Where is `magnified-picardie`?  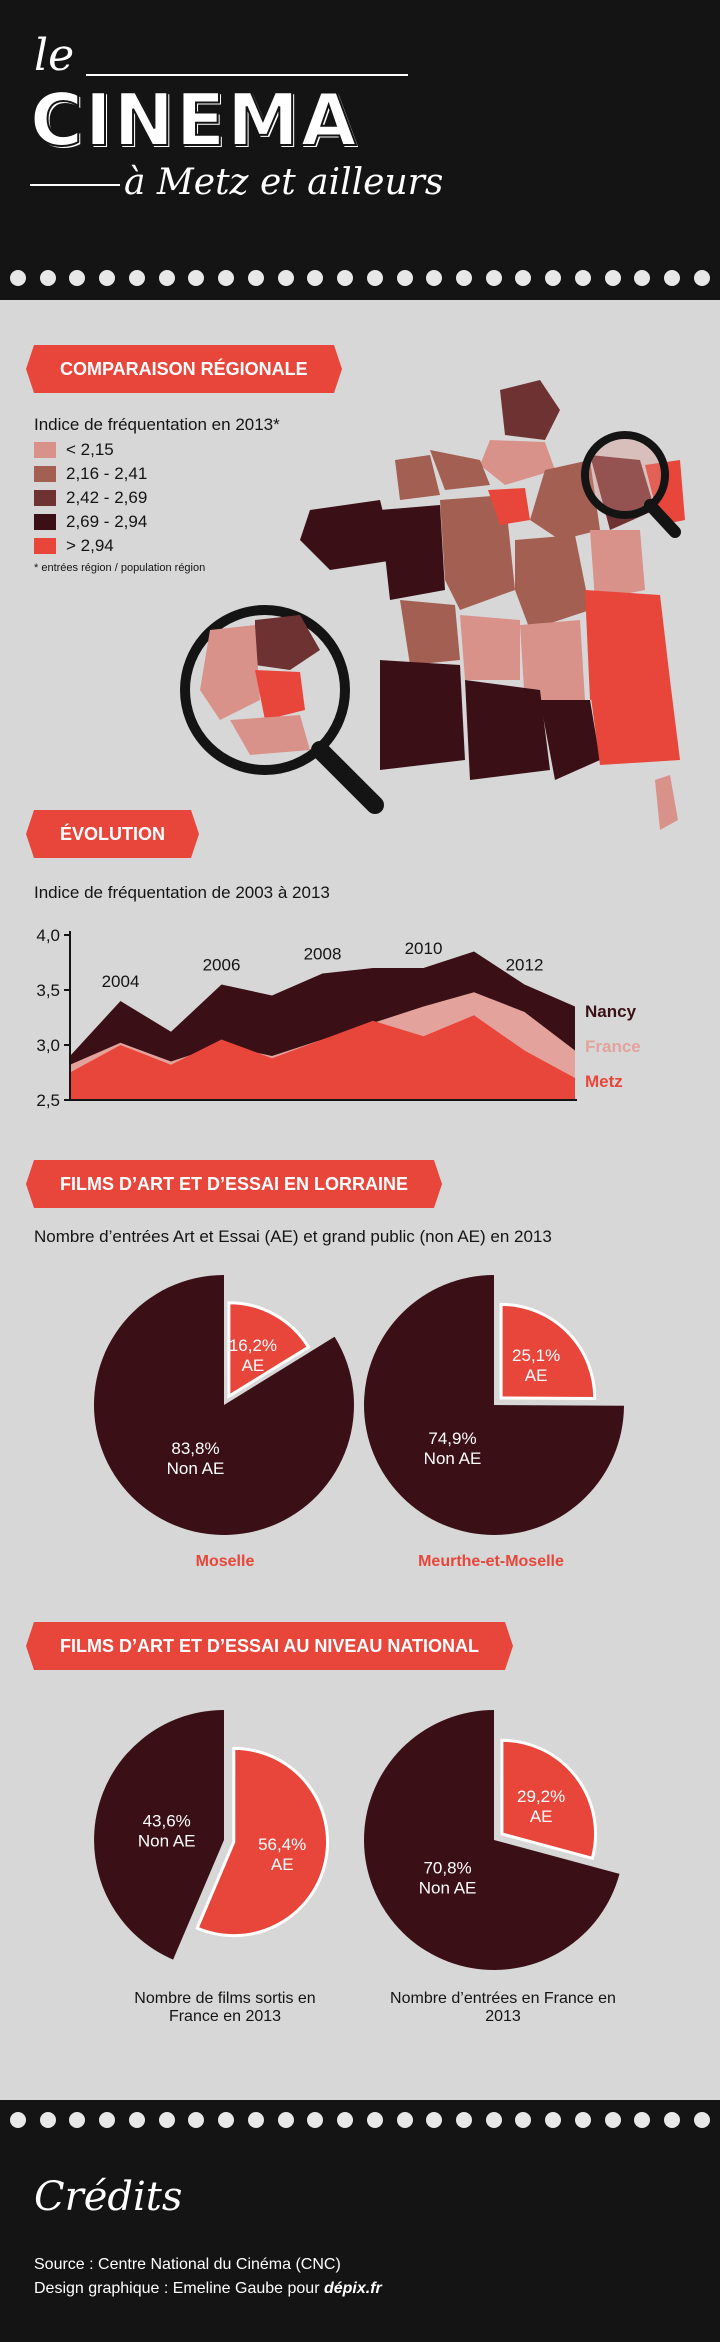
magnified-picardie is located at coordinates (230, 672).